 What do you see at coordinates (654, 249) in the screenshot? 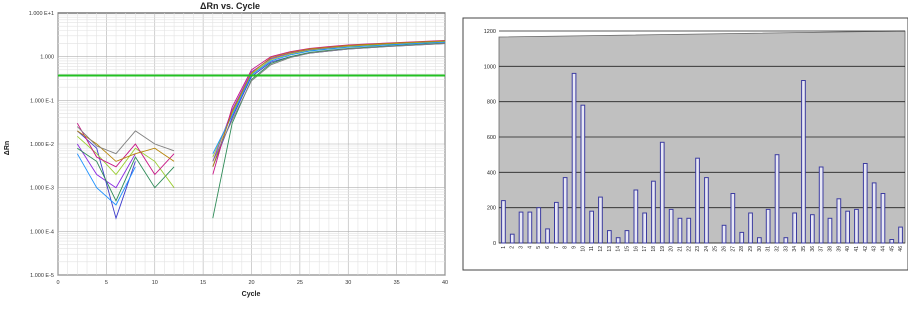
I see `bar-x-tick-label: 18` at bounding box center [654, 249].